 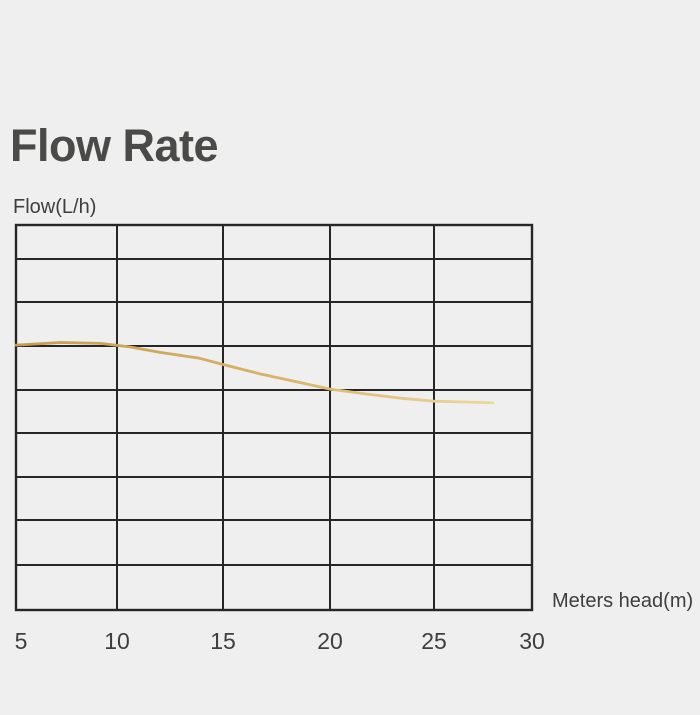 I want to click on flow-curve, so click(x=254, y=373).